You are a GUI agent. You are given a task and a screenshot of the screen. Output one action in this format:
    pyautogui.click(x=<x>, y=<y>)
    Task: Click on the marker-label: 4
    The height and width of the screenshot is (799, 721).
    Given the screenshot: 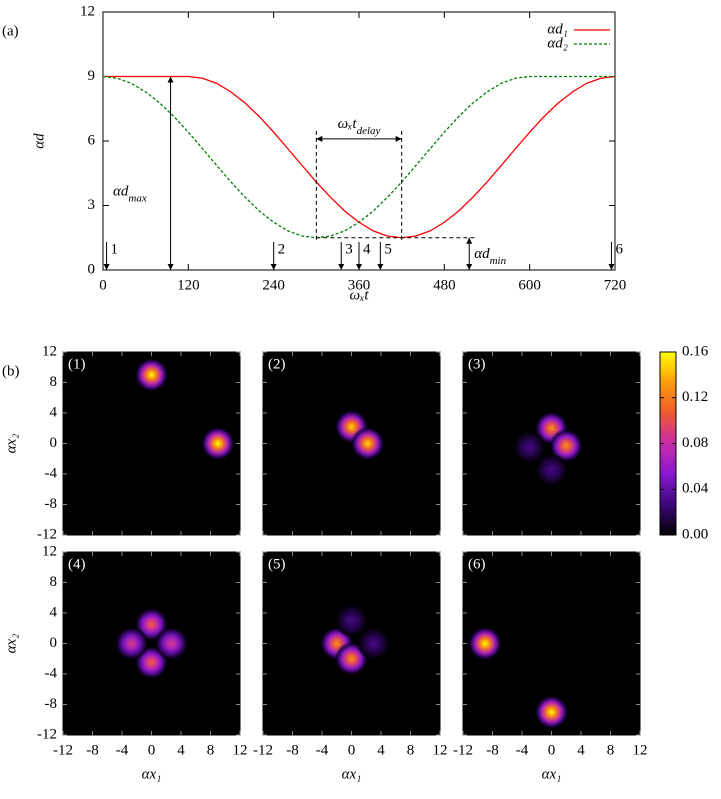 What is the action you would take?
    pyautogui.click(x=367, y=249)
    